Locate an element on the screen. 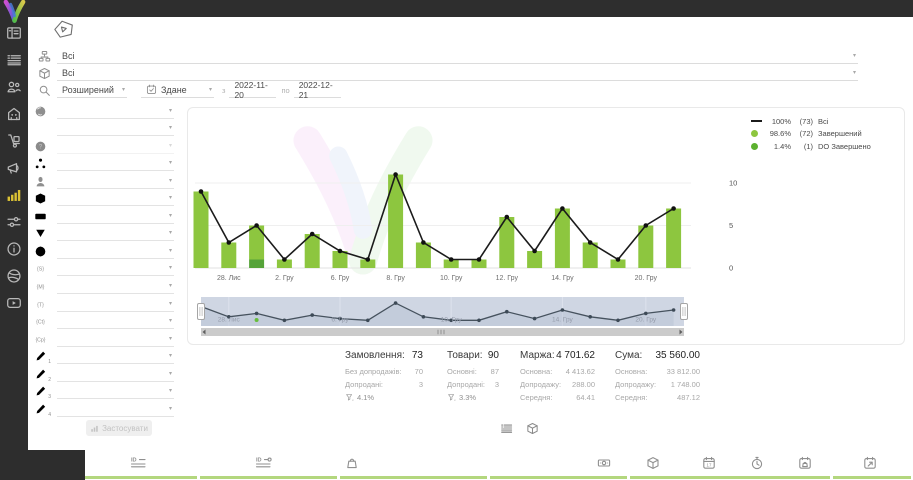 The image size is (913, 480). column-payment-icon is located at coordinates (604, 463).